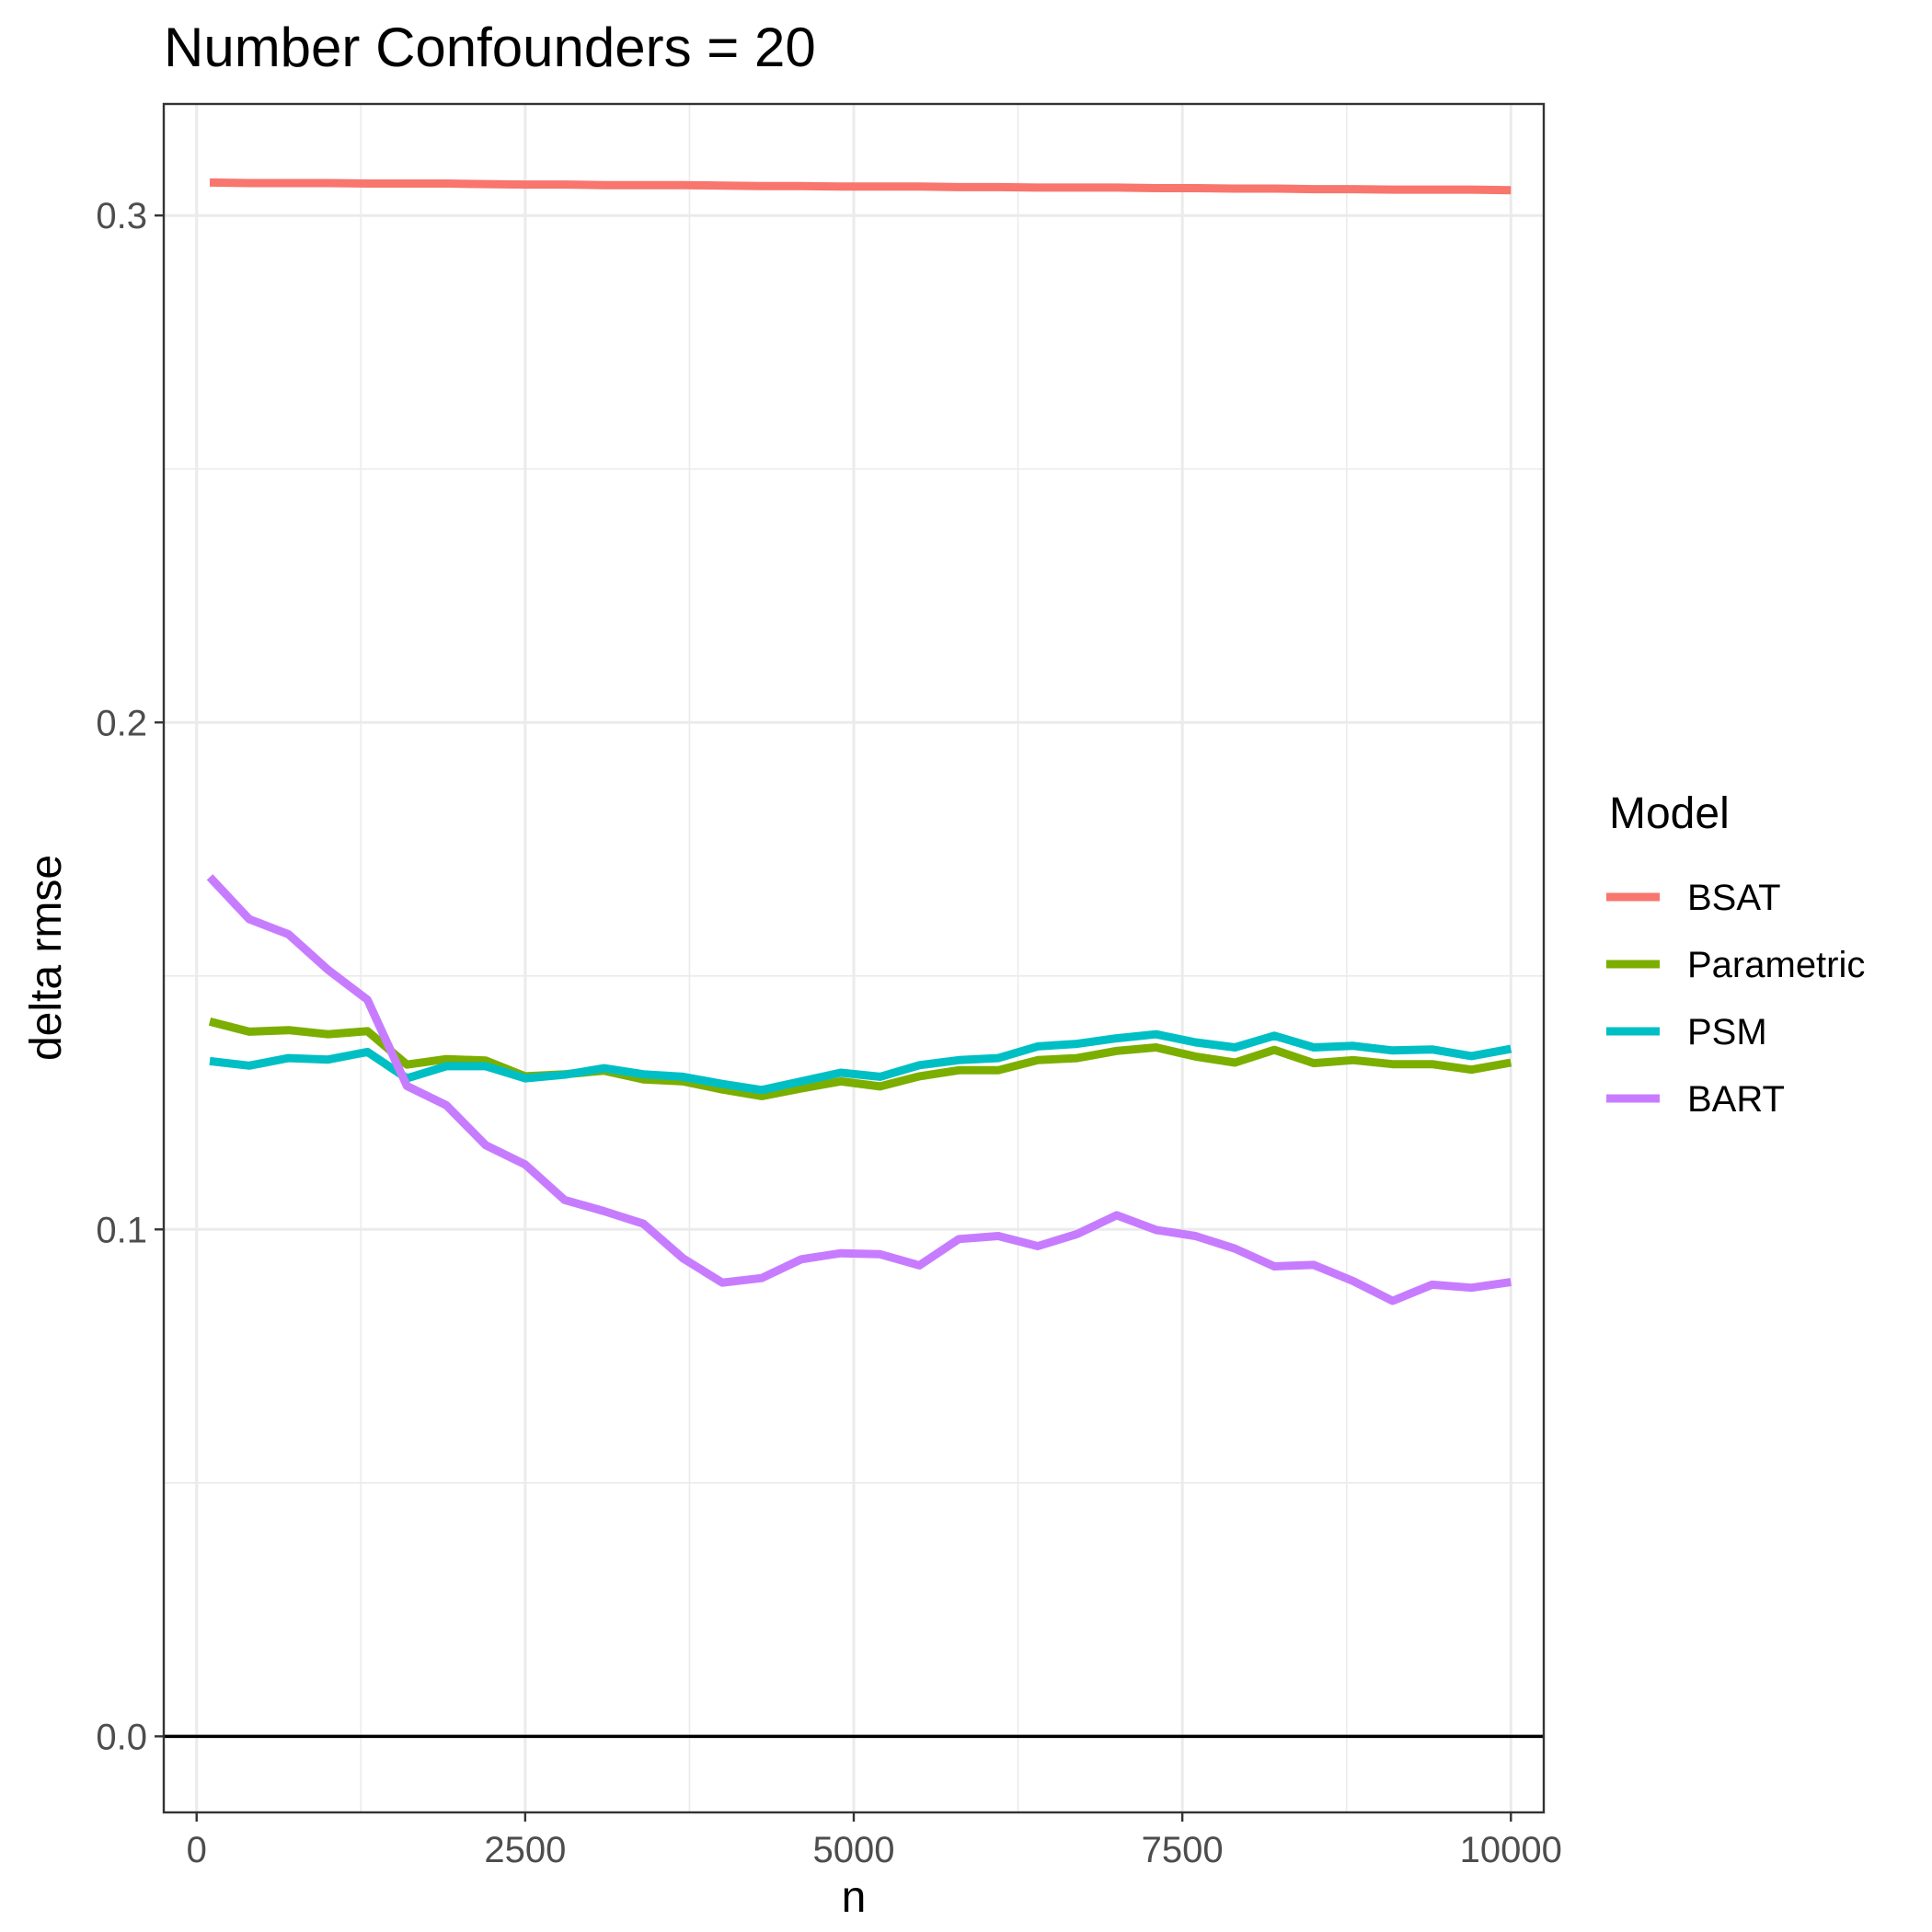  Describe the element at coordinates (490, 47) in the screenshot. I see `chart-title: Number Confounders = 20` at that location.